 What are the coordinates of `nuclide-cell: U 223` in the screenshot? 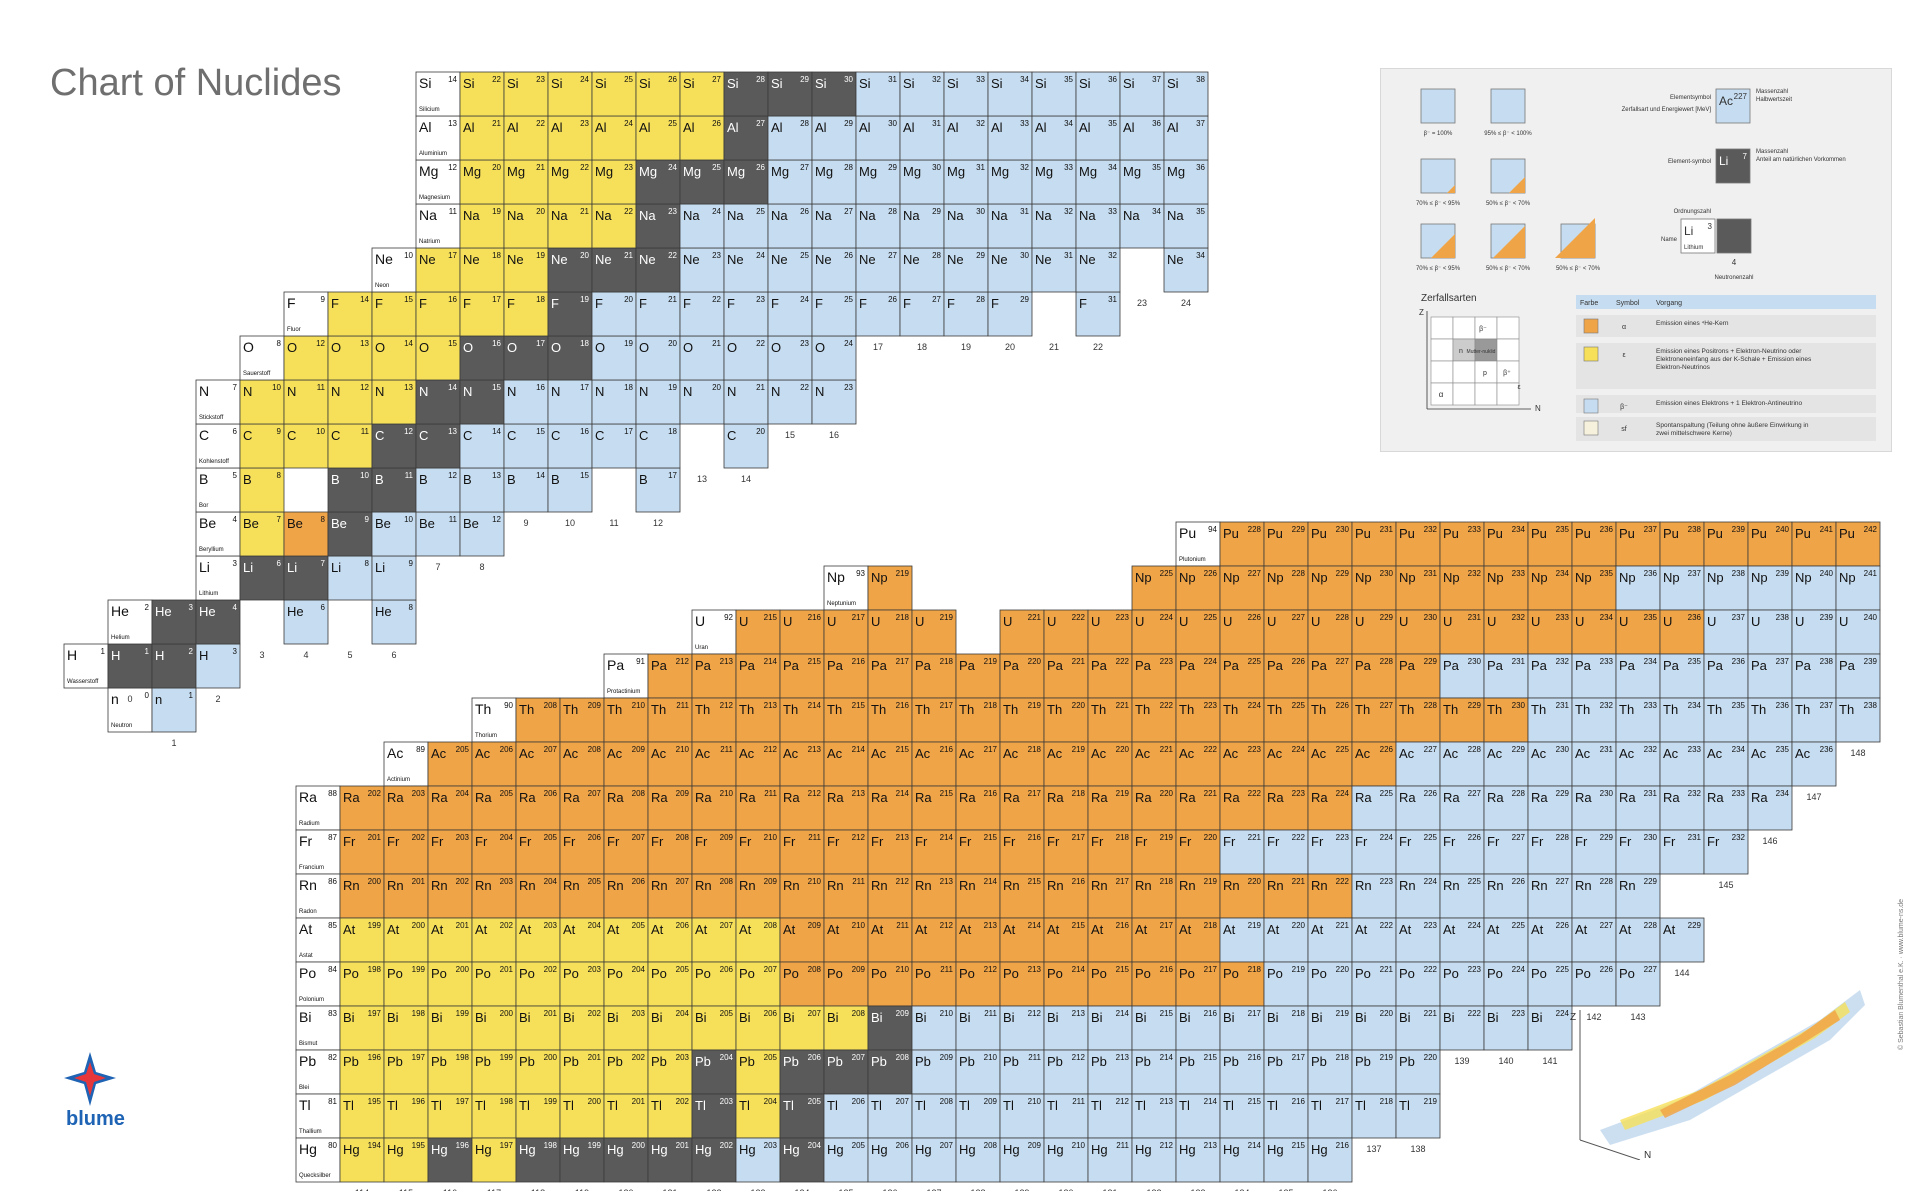 It's located at (1110, 632).